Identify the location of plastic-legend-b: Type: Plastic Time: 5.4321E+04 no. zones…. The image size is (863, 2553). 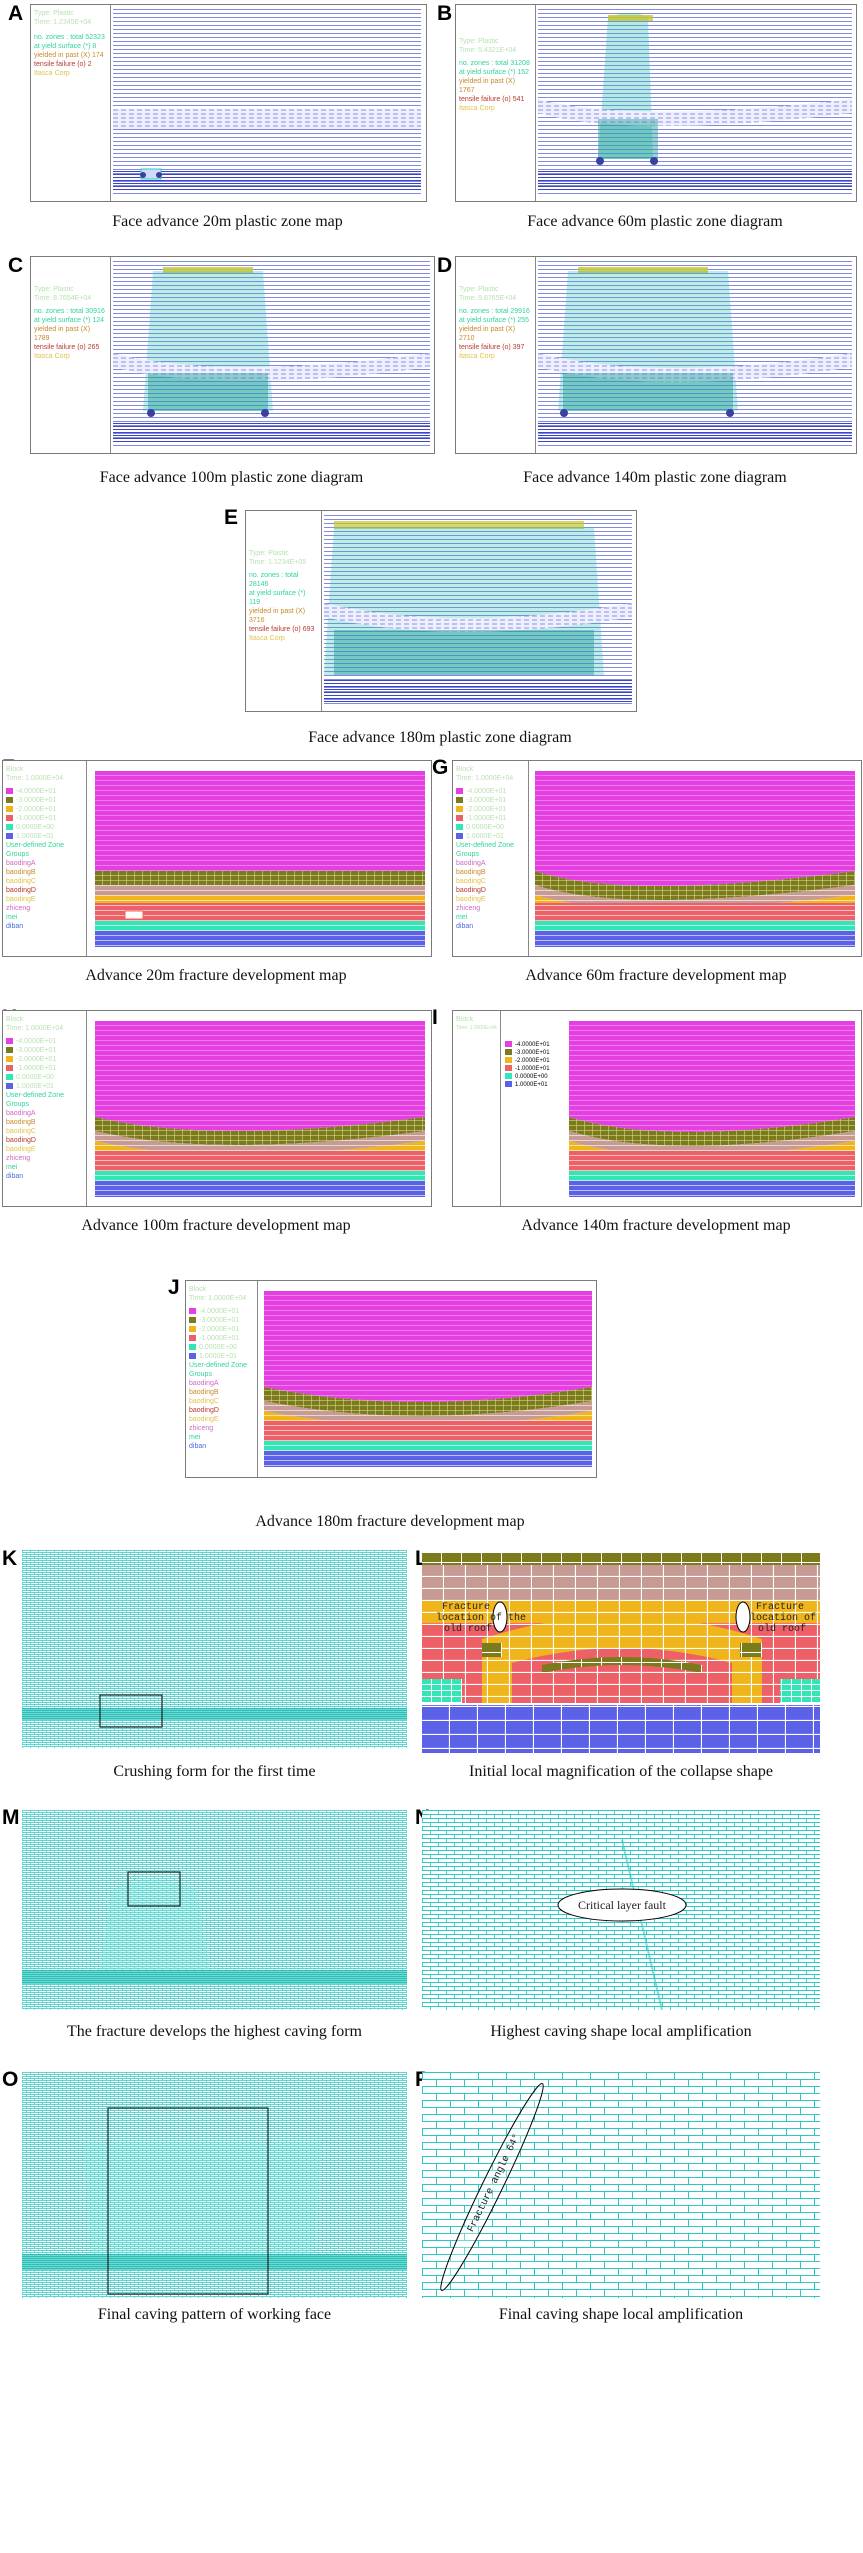
(496, 103).